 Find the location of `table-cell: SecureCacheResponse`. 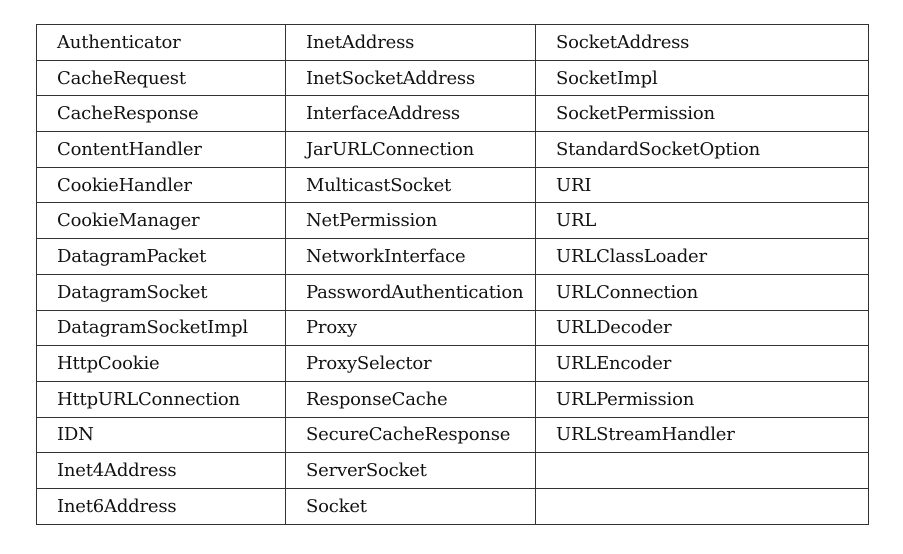

table-cell: SecureCacheResponse is located at coordinates (410, 435).